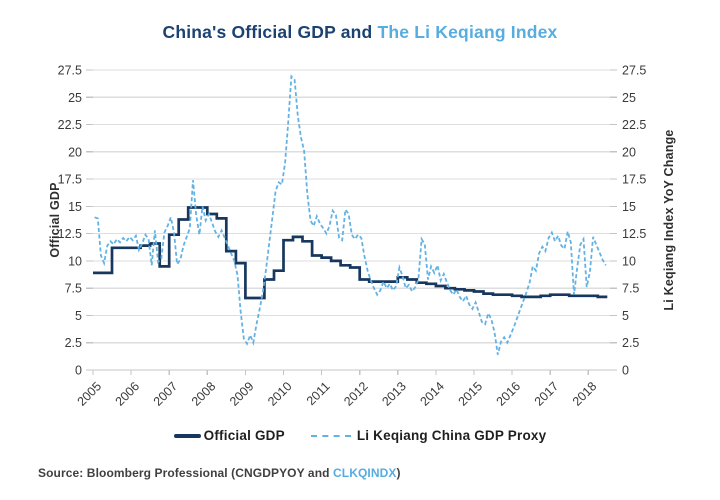  What do you see at coordinates (73, 289) in the screenshot?
I see `y-tick-label-left: 7.5` at bounding box center [73, 289].